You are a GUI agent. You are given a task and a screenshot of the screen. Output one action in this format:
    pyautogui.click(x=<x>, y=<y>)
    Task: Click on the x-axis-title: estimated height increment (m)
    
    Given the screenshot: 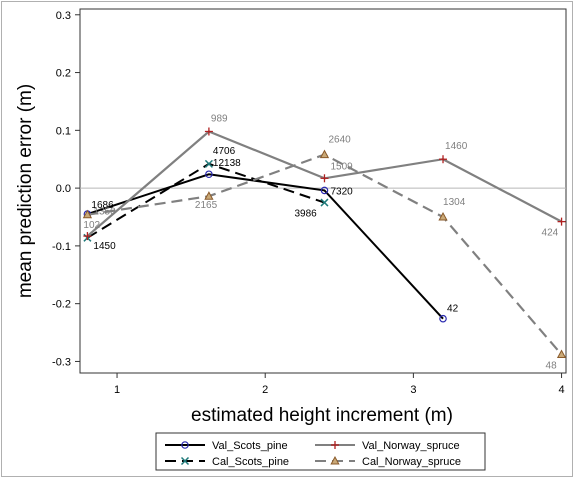 What is the action you would take?
    pyautogui.click(x=322, y=415)
    